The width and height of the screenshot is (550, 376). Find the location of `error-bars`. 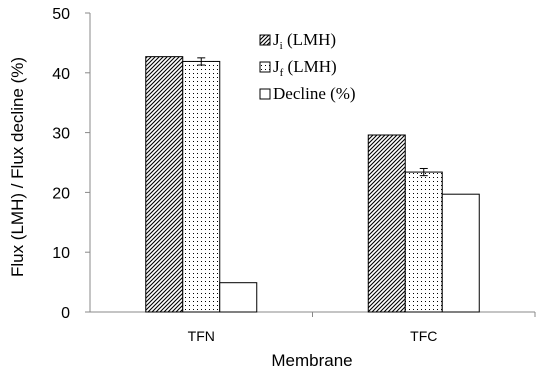

error-bars is located at coordinates (312, 117).